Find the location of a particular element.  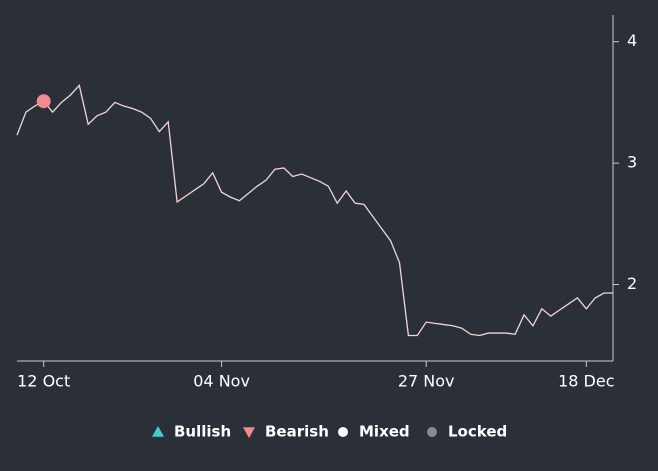

legend-label: Locked is located at coordinates (477, 432).